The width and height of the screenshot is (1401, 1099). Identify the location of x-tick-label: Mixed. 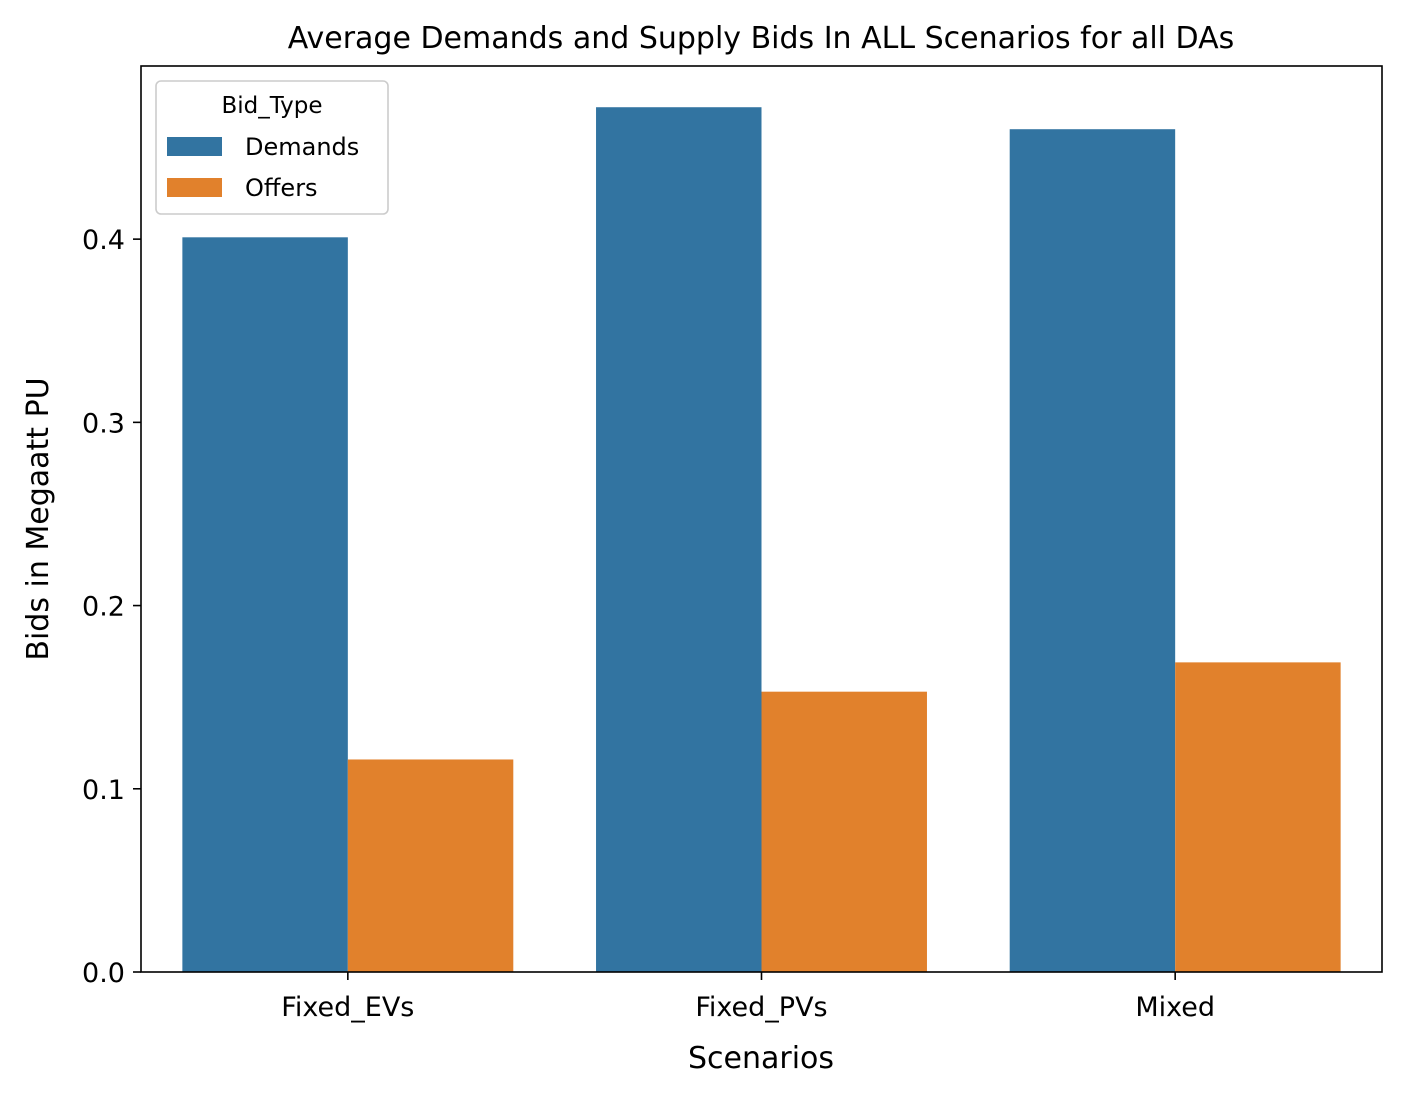
(1175, 1007).